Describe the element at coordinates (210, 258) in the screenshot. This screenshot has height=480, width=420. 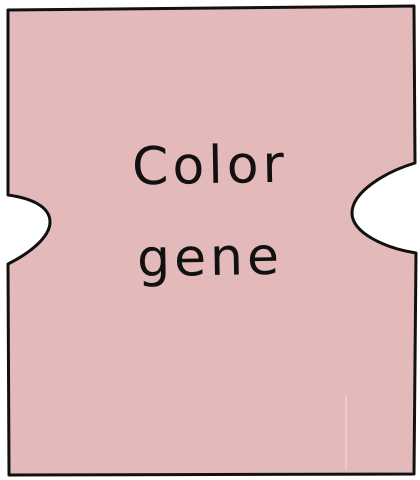
I see `gene-label-line-2: gene` at that location.